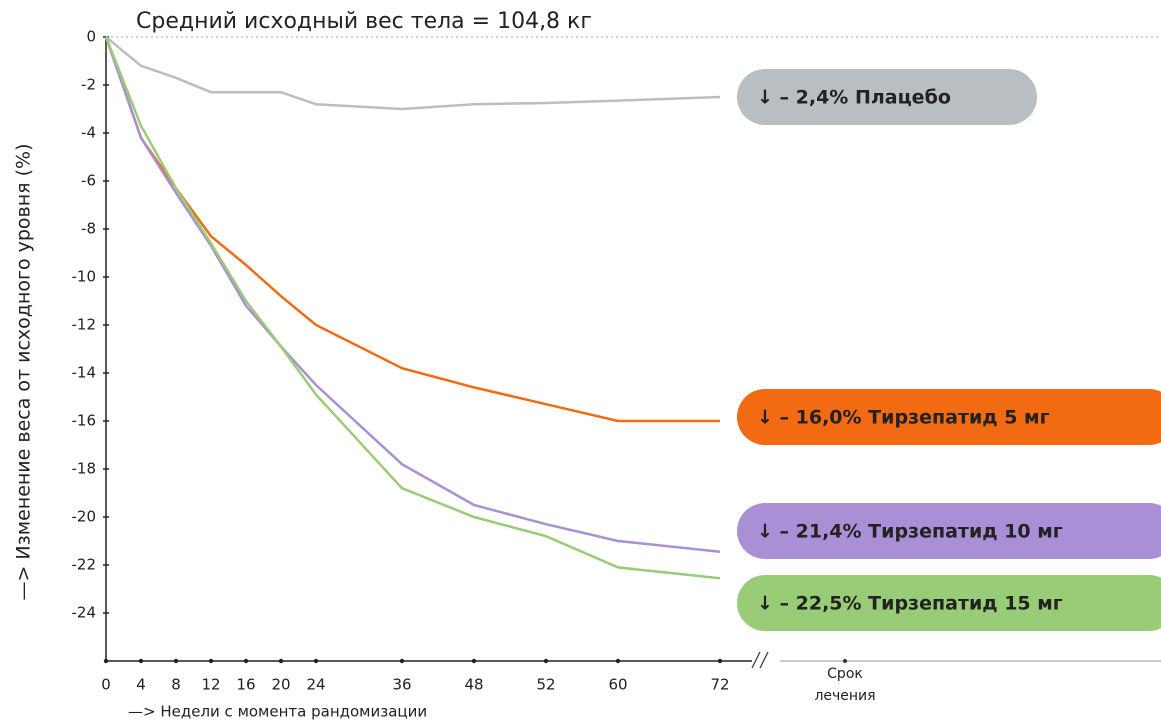 The height and width of the screenshot is (721, 1161). Describe the element at coordinates (141, 685) in the screenshot. I see `x-tick-label: 4` at that location.